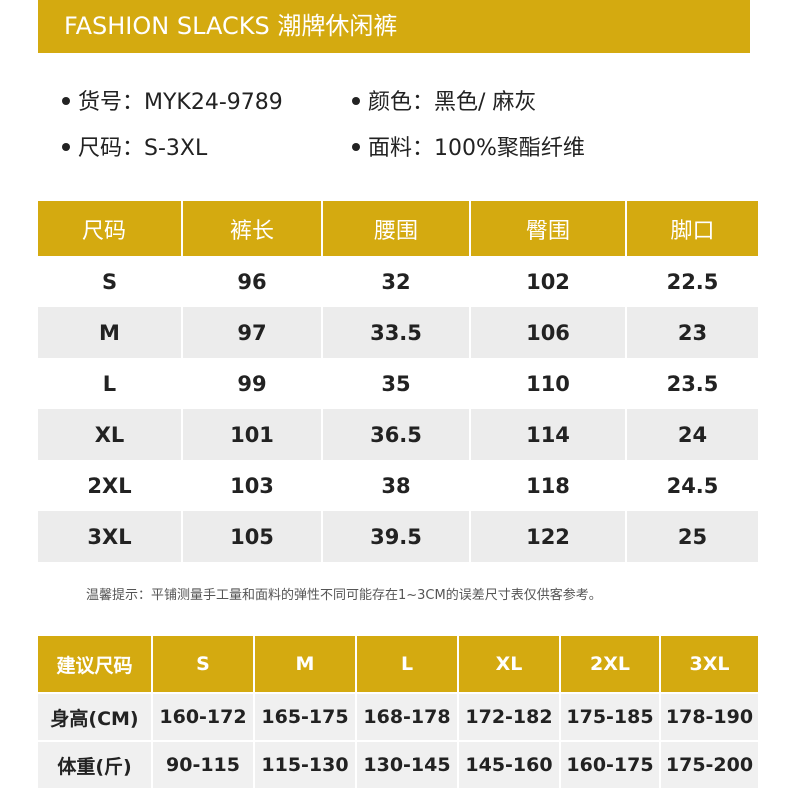 This screenshot has width=790, height=790. Describe the element at coordinates (610, 664) in the screenshot. I see `header-size-2xl: 2XL` at that location.